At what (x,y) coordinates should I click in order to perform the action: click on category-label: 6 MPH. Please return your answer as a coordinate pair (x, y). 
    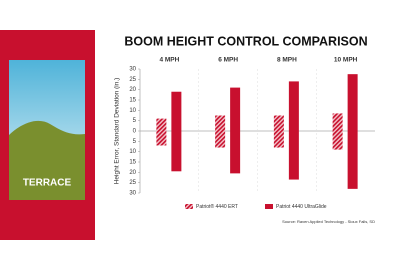
    Looking at the image, I should click on (228, 60).